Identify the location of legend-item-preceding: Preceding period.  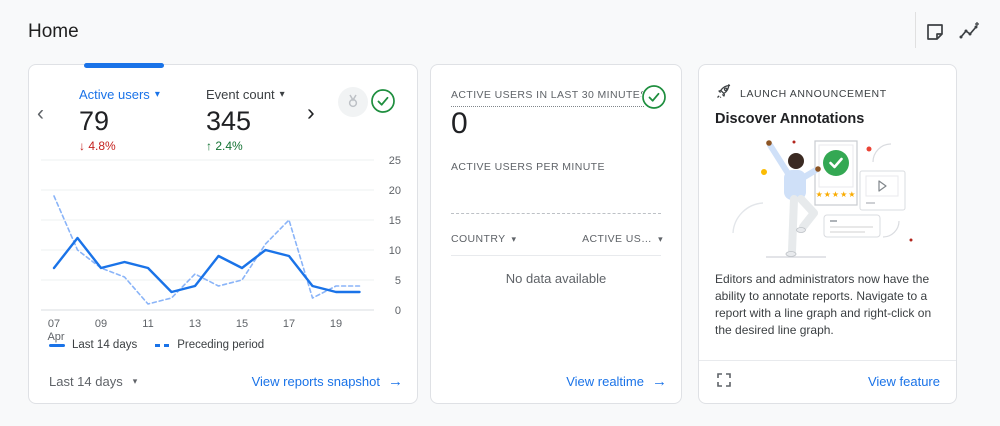
(209, 345).